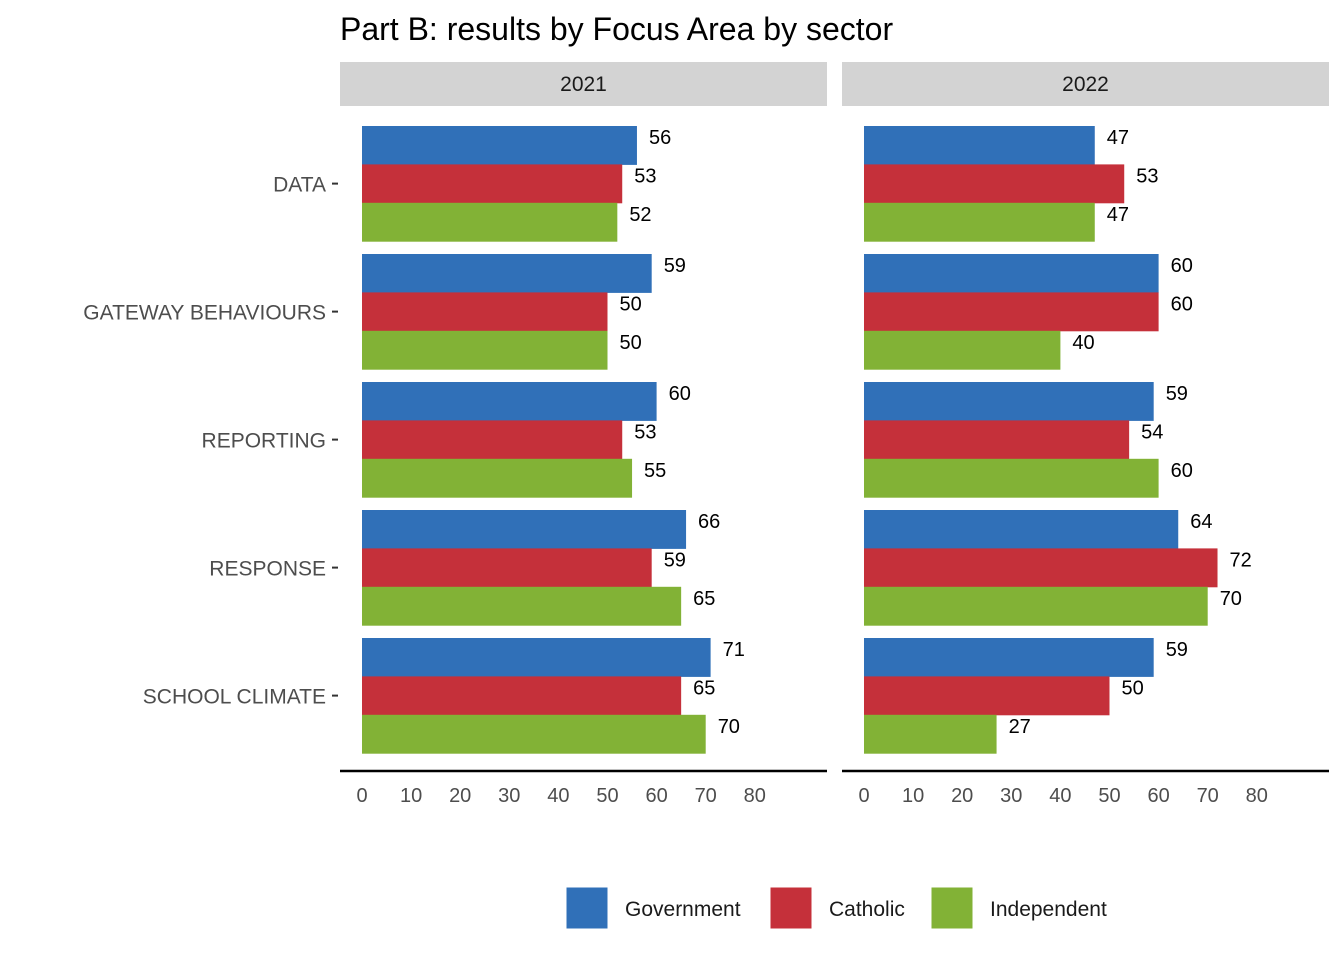 The width and height of the screenshot is (1344, 965). I want to click on legend-label: Catholic, so click(867, 909).